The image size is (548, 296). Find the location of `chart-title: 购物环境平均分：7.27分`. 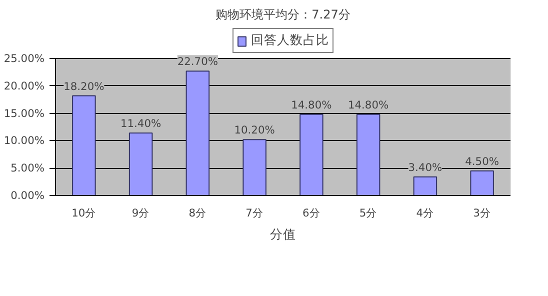

chart-title: 购物环境平均分：7.27分 is located at coordinates (283, 15).